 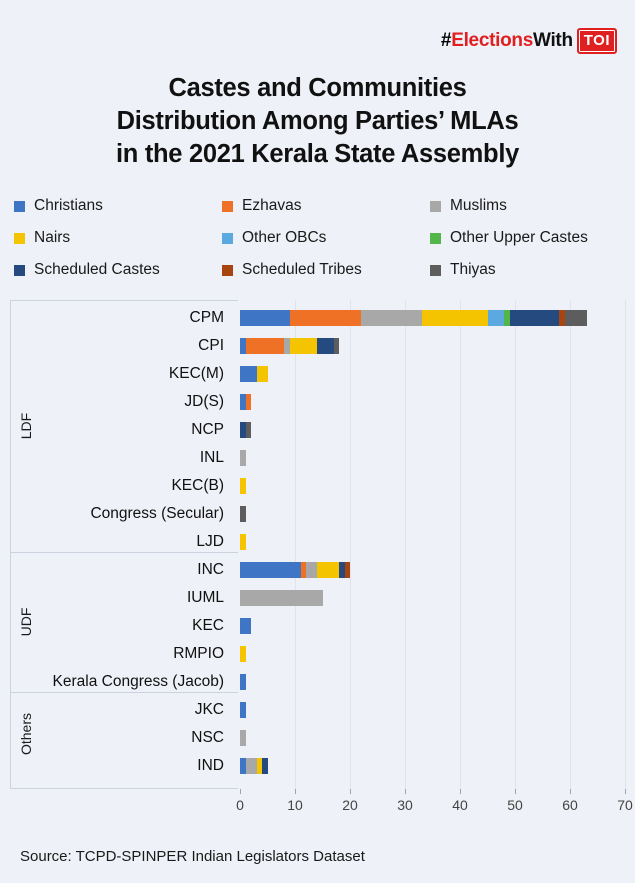 What do you see at coordinates (317, 430) in the screenshot?
I see `bar-row: NCP` at bounding box center [317, 430].